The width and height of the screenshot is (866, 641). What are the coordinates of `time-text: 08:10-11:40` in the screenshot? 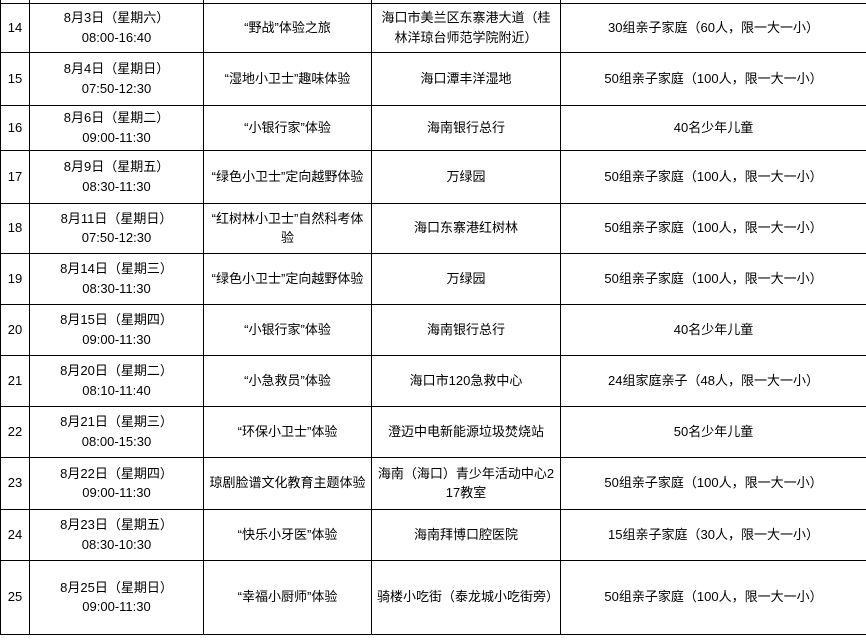 It's located at (116, 390).